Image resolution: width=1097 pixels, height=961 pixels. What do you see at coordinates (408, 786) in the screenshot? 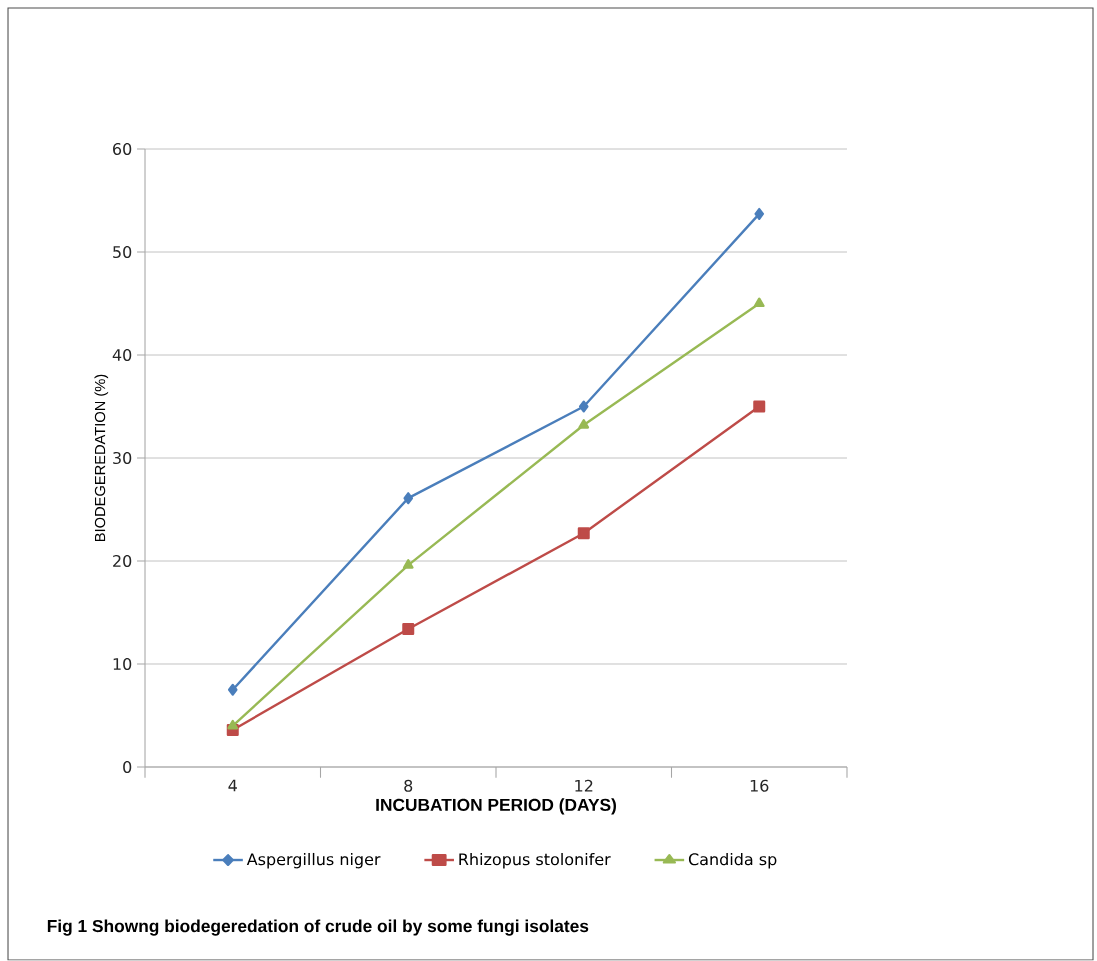
I see `x-tick-label: 8` at bounding box center [408, 786].